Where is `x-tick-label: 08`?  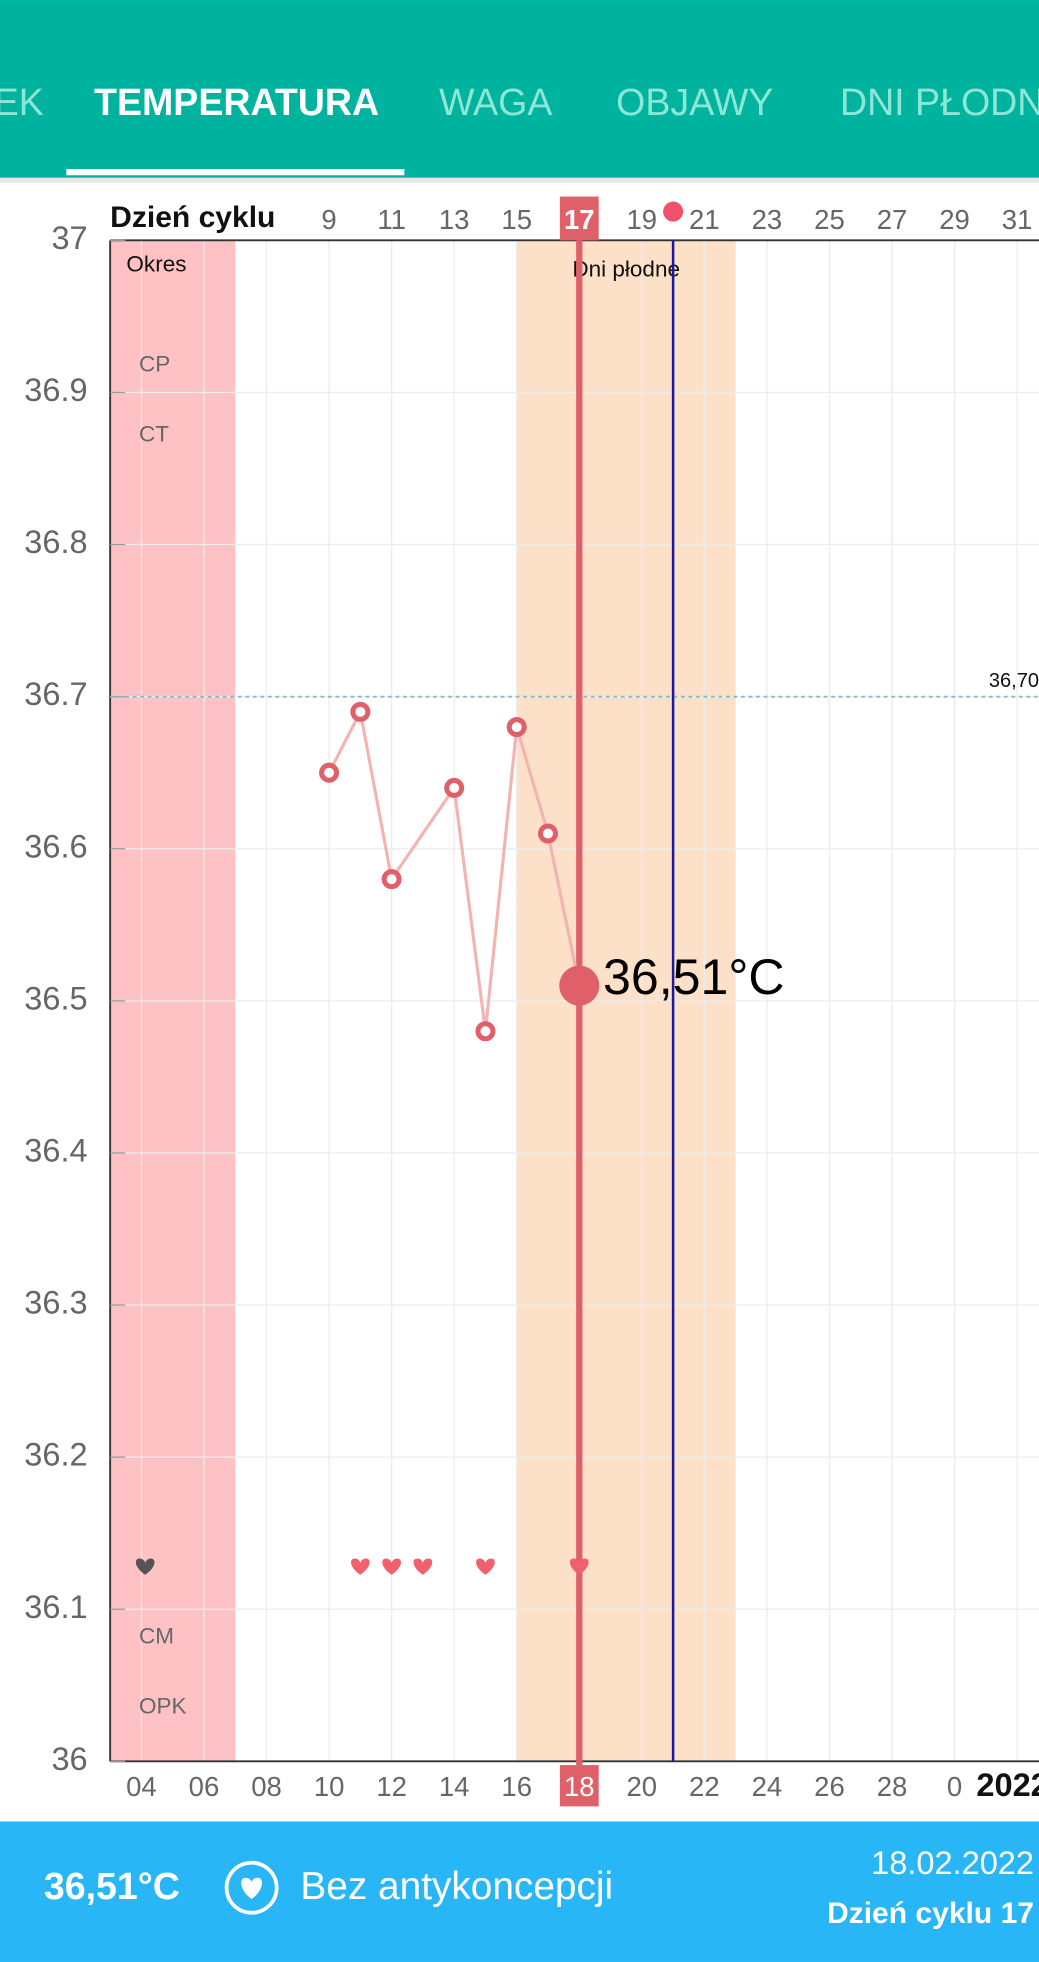 x-tick-label: 08 is located at coordinates (266, 1786).